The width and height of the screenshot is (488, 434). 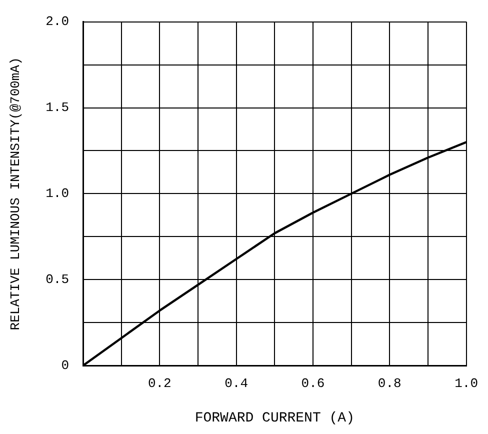 I want to click on y-tick-label: 1.0, so click(x=58, y=194).